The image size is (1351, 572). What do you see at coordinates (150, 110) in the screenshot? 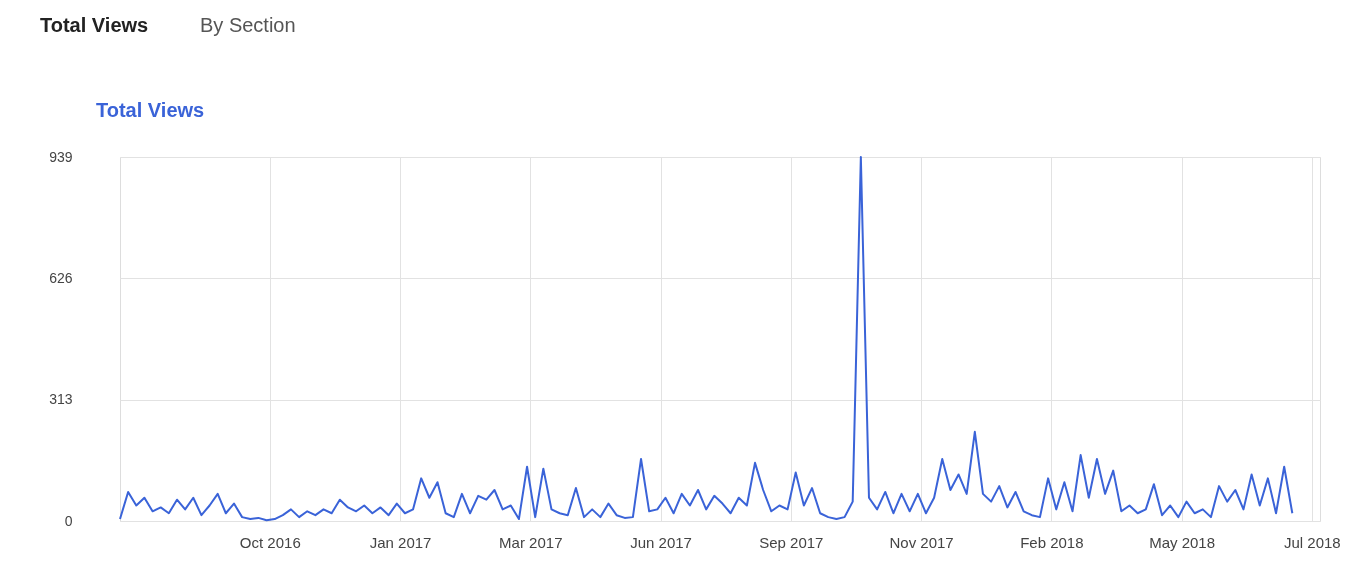
I see `chart-title: Total Views` at bounding box center [150, 110].